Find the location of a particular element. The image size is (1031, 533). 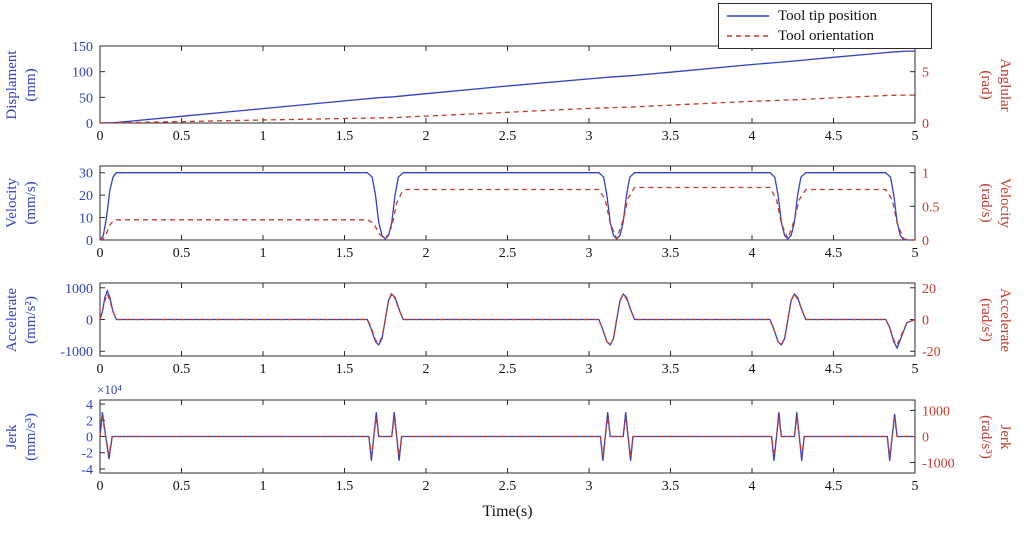

angular-right-axis-label: Anglular (rad) is located at coordinates (995, 85).